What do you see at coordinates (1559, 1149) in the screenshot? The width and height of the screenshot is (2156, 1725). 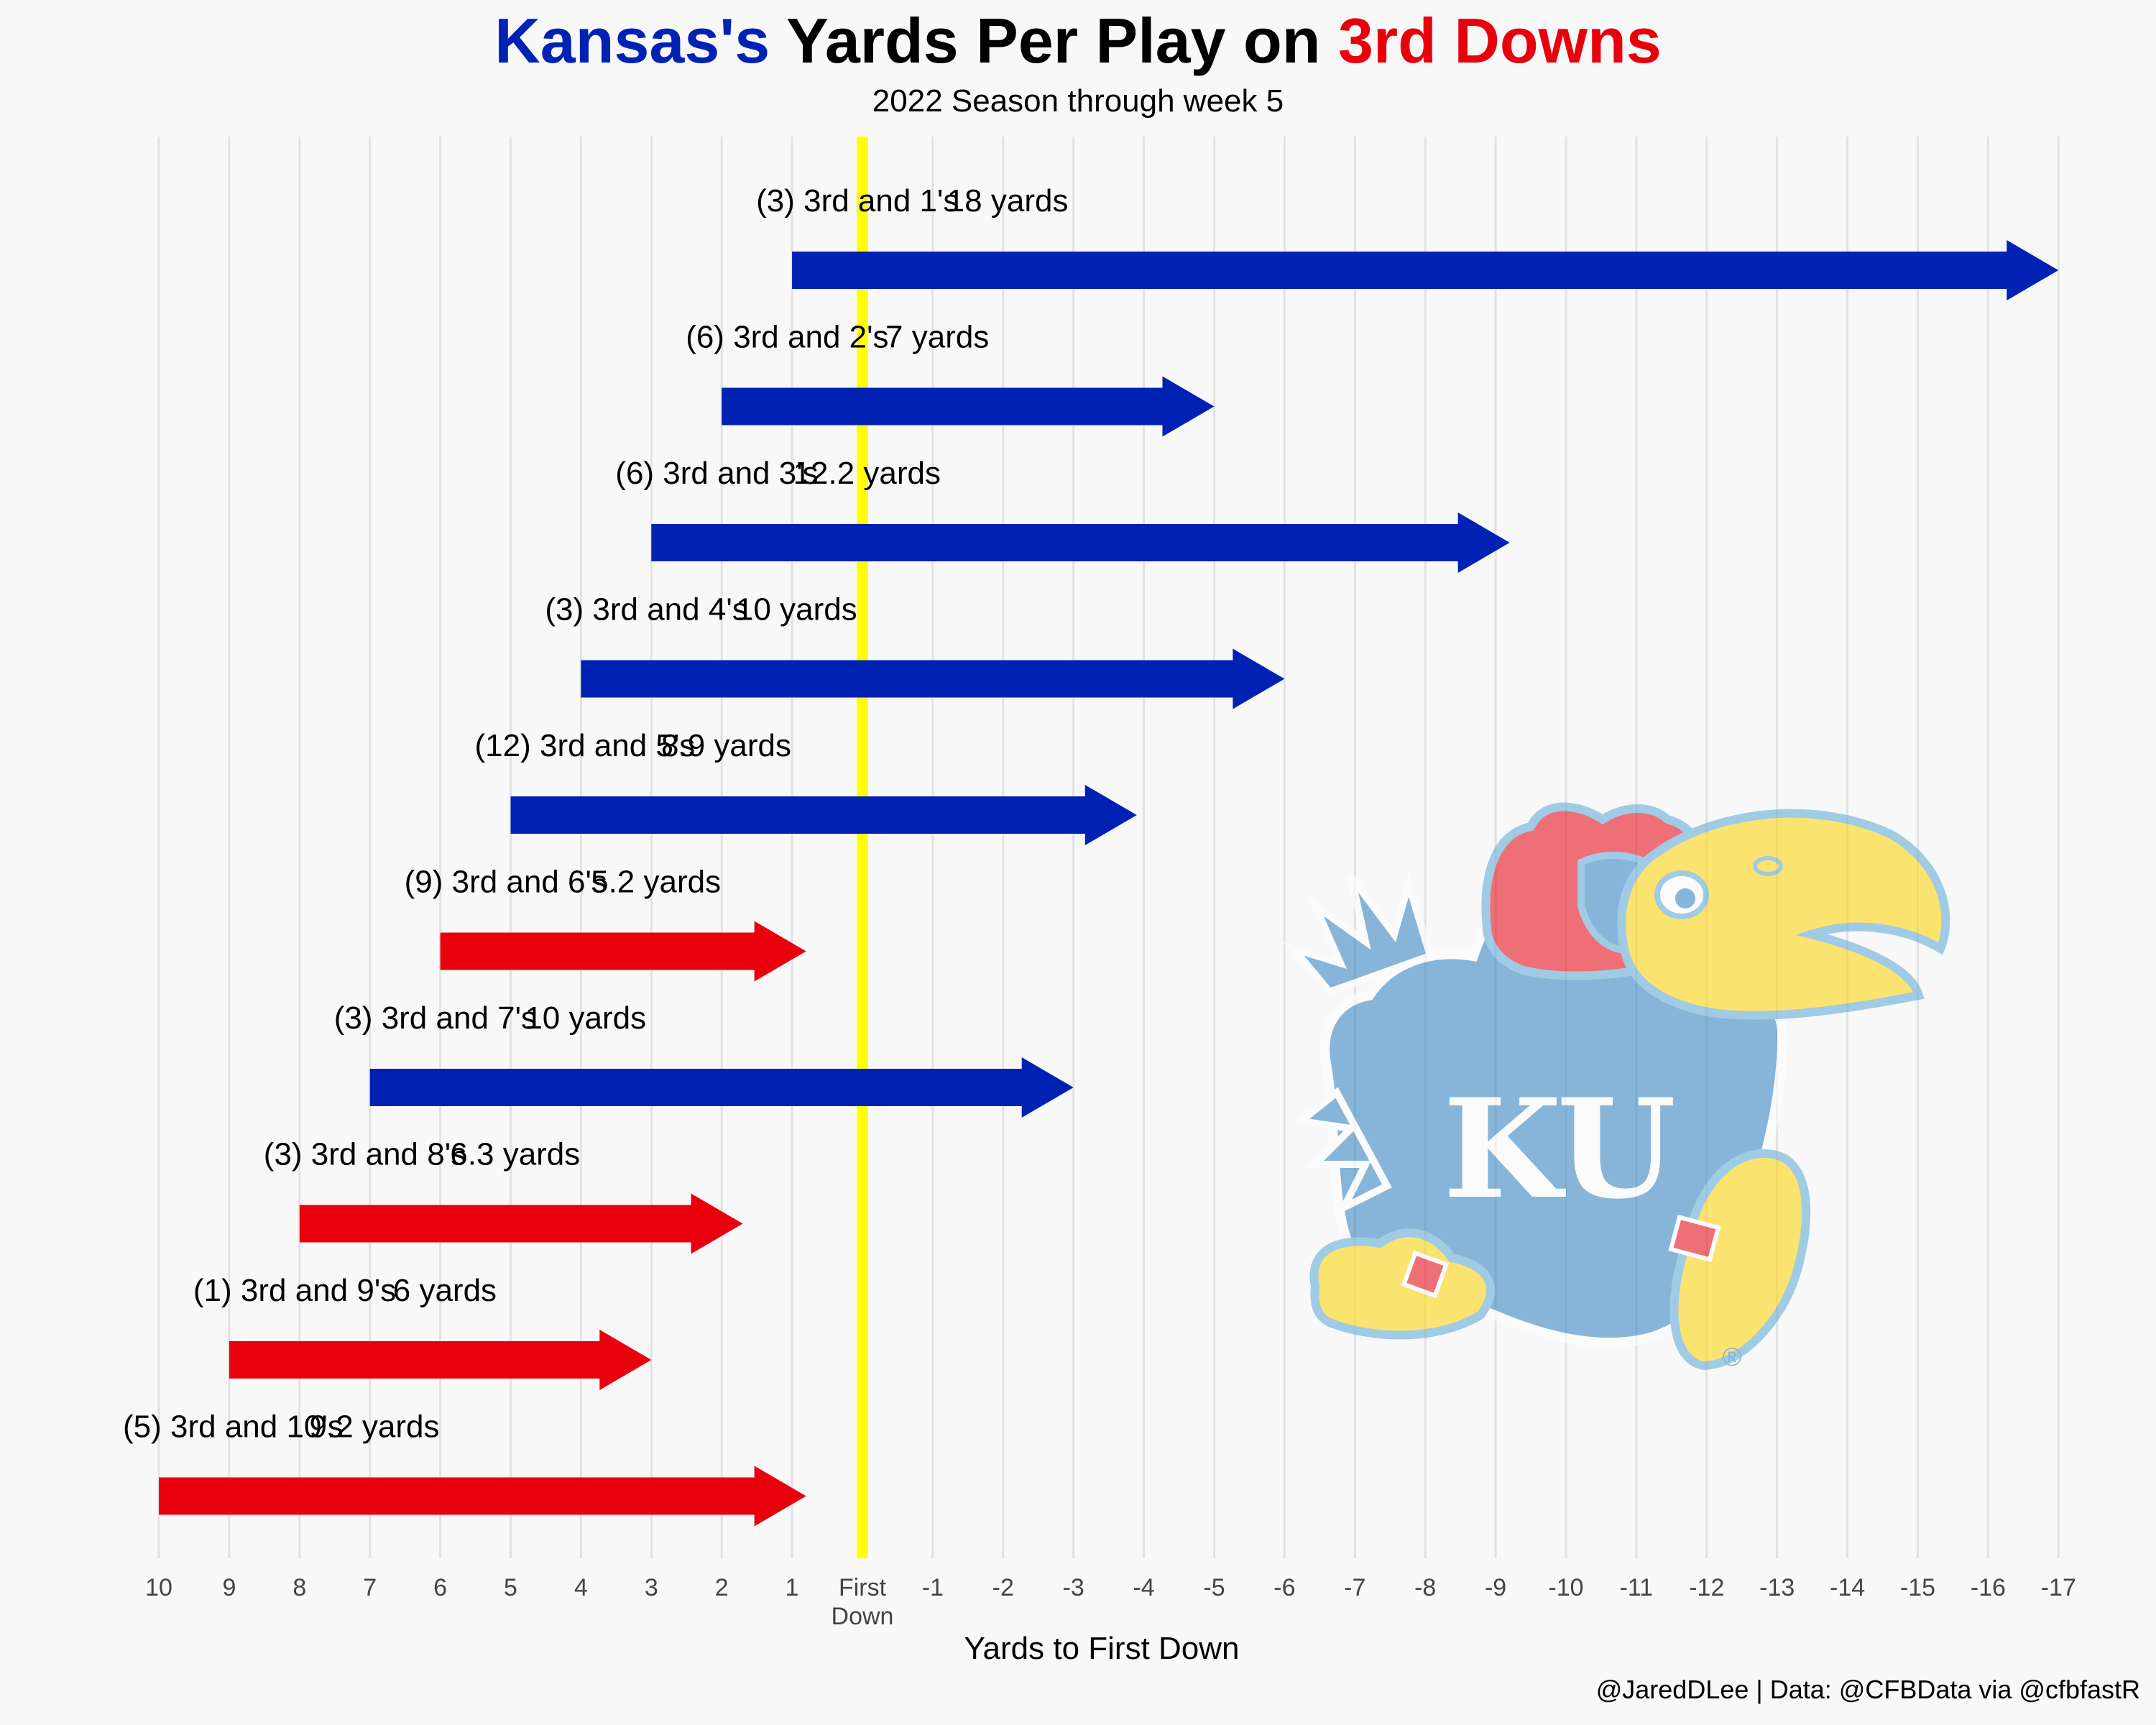 I see `logo-ku-text: KU` at bounding box center [1559, 1149].